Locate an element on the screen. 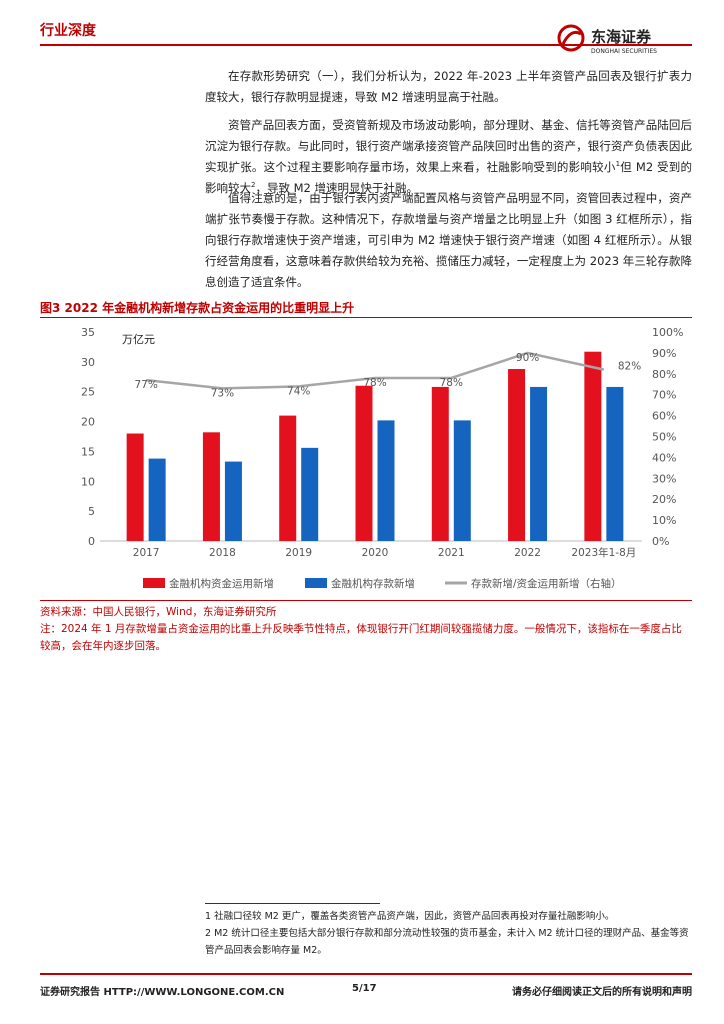 This screenshot has height=1024, width=724. text-run: ，导致 M2 增速明显快于社融。 is located at coordinates (337, 188).